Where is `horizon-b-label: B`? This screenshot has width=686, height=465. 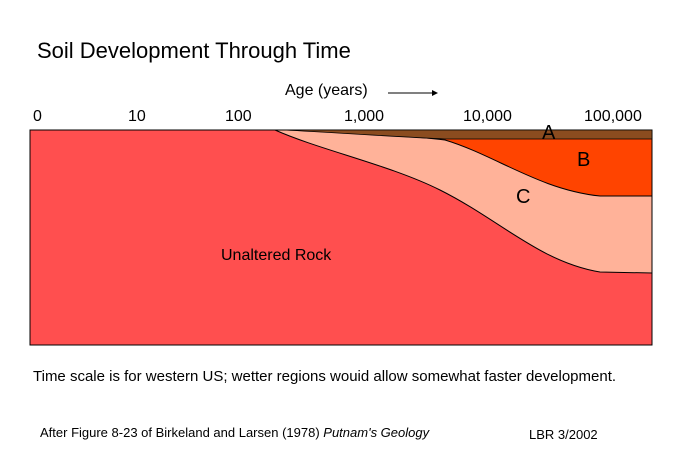
horizon-b-label: B is located at coordinates (584, 160).